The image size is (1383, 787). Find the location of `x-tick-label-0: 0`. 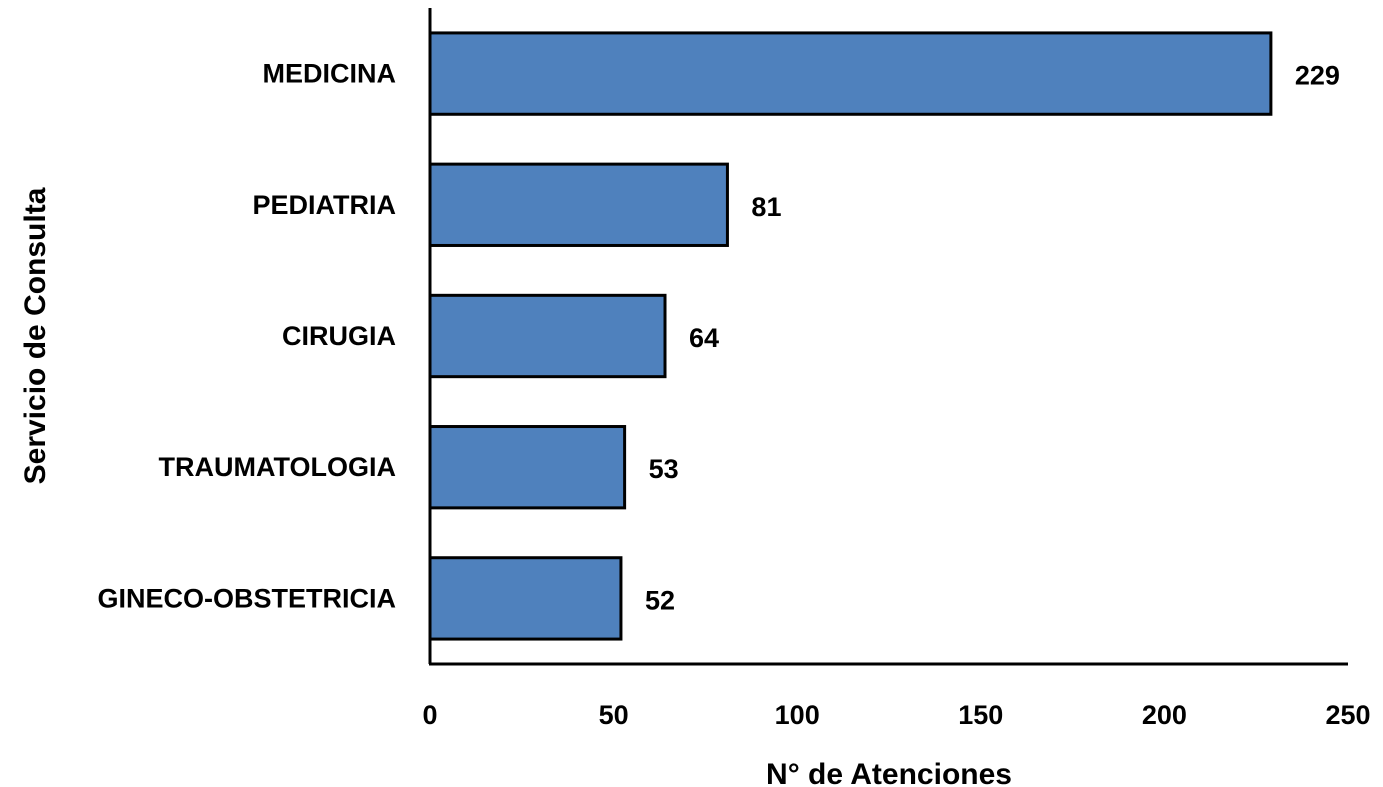

x-tick-label-0: 0 is located at coordinates (429, 715).